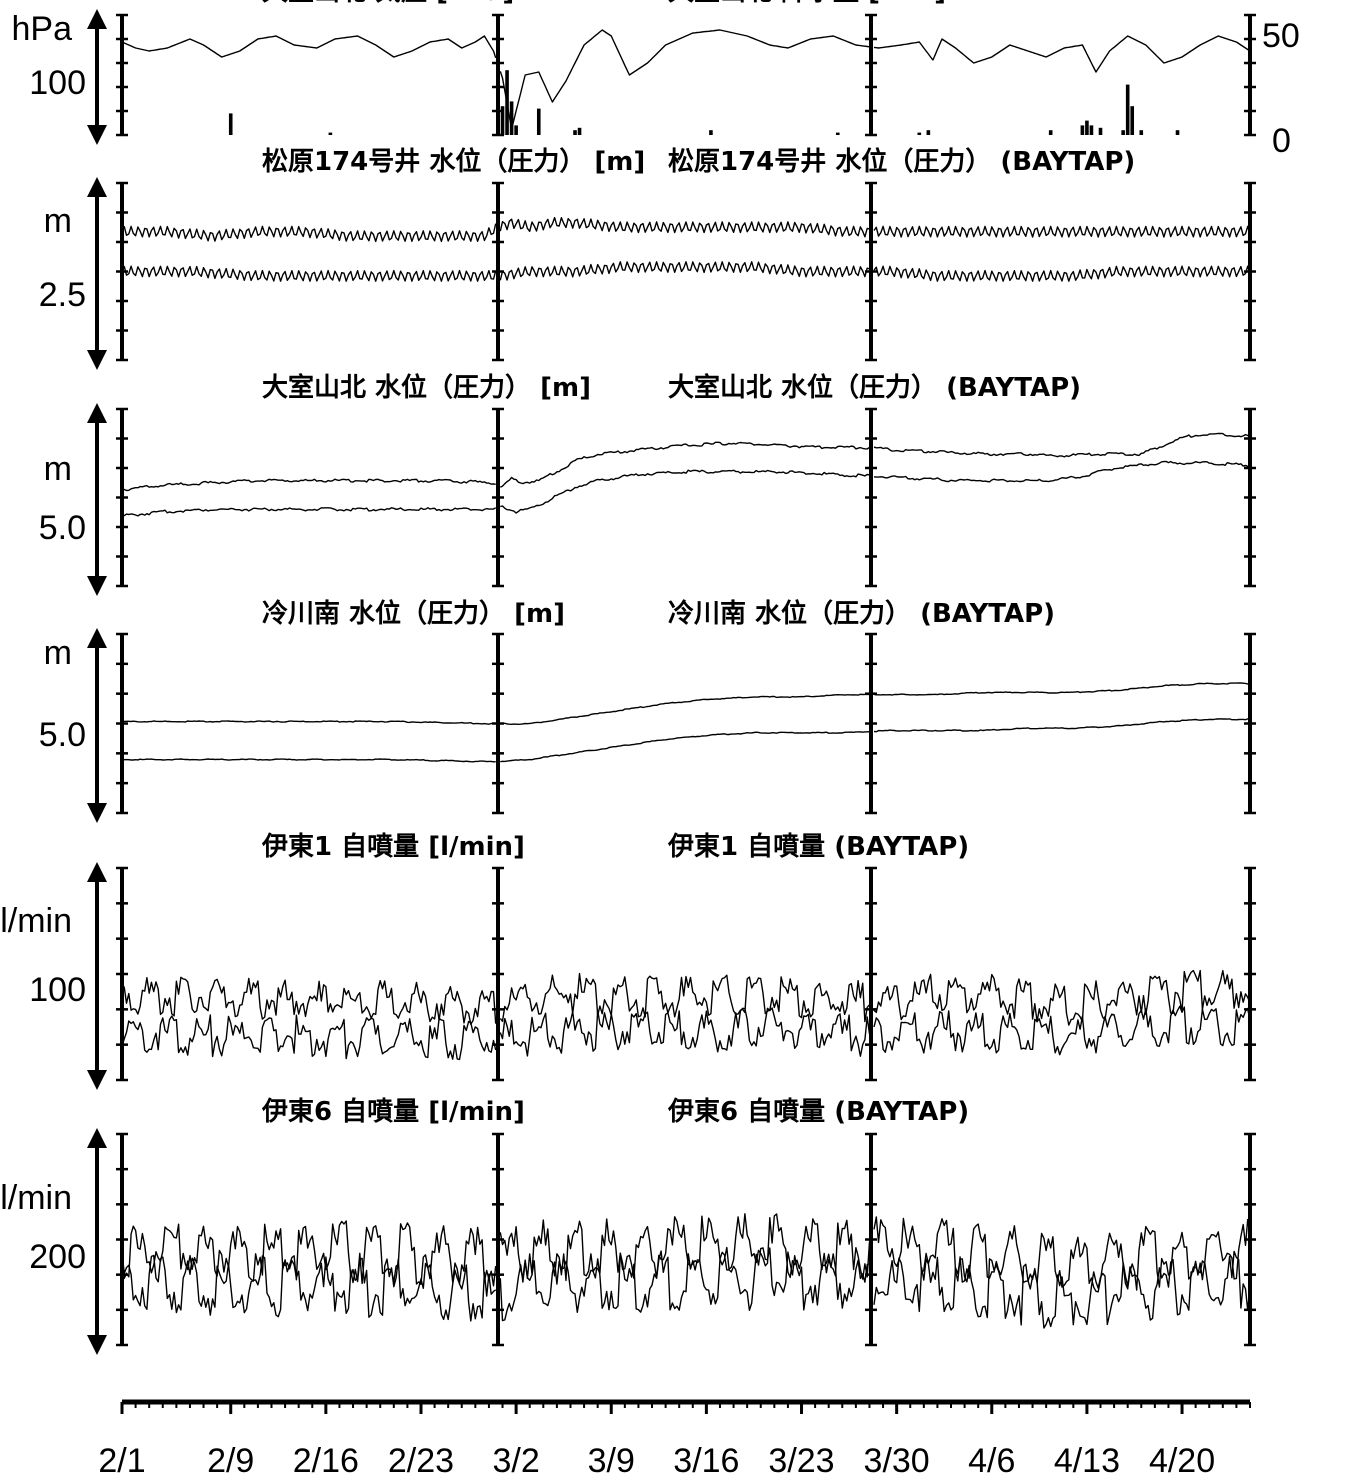 The width and height of the screenshot is (1365, 1481). What do you see at coordinates (874, 387) in the screenshot?
I see `panel-title-right: 大室山北 水位（圧力） (BAYTAP)` at bounding box center [874, 387].